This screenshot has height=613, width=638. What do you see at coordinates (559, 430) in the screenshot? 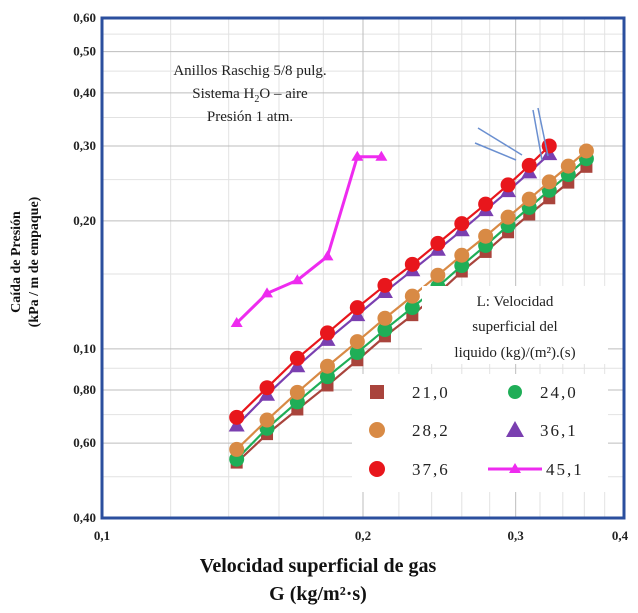
I see `legend-label-36-1: 36,1` at bounding box center [559, 430].